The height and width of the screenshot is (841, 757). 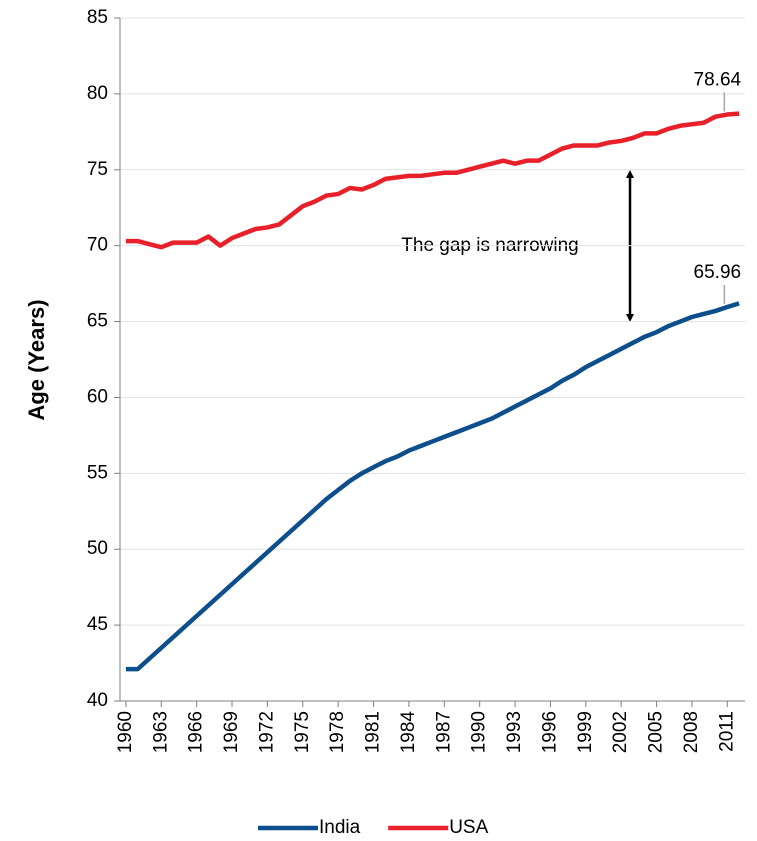 What do you see at coordinates (97, 93) in the screenshot?
I see `y-tick-label: 80` at bounding box center [97, 93].